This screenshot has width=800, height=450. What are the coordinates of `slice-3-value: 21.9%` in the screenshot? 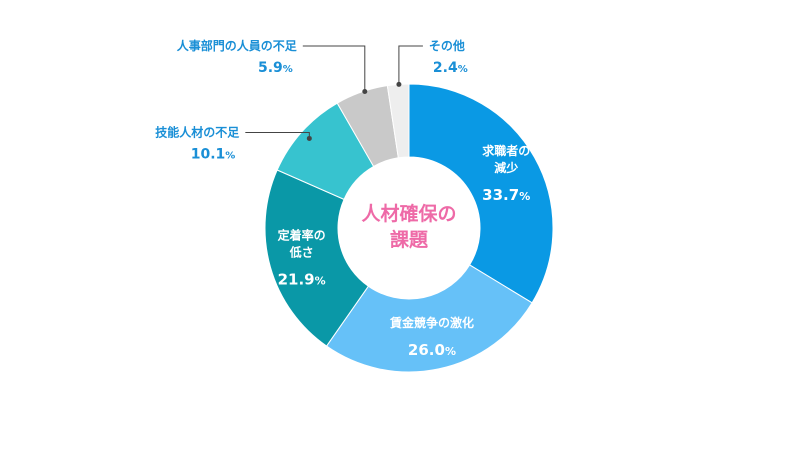 It's located at (302, 280).